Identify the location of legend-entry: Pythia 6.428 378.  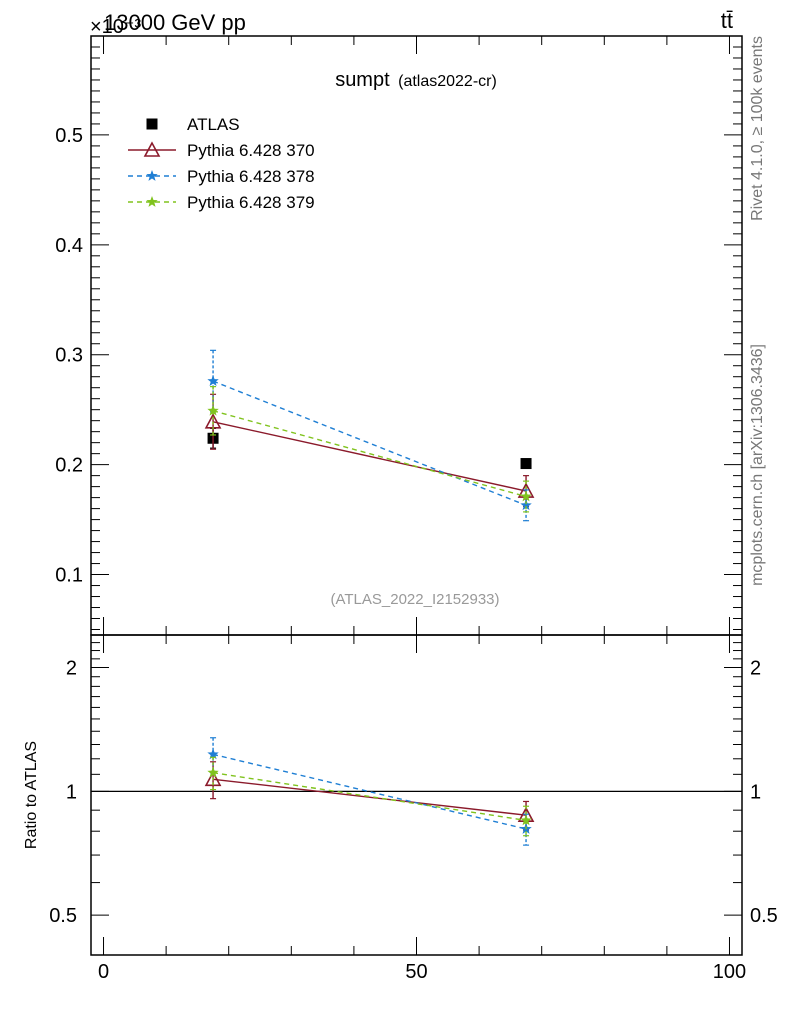
(221, 176).